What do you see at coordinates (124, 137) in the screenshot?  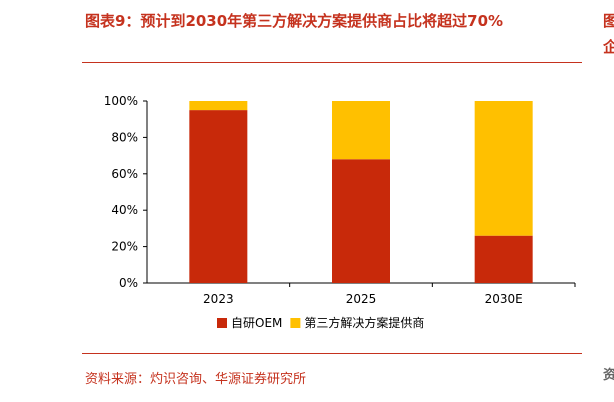 I see `y-tick-label: 80%` at bounding box center [124, 137].